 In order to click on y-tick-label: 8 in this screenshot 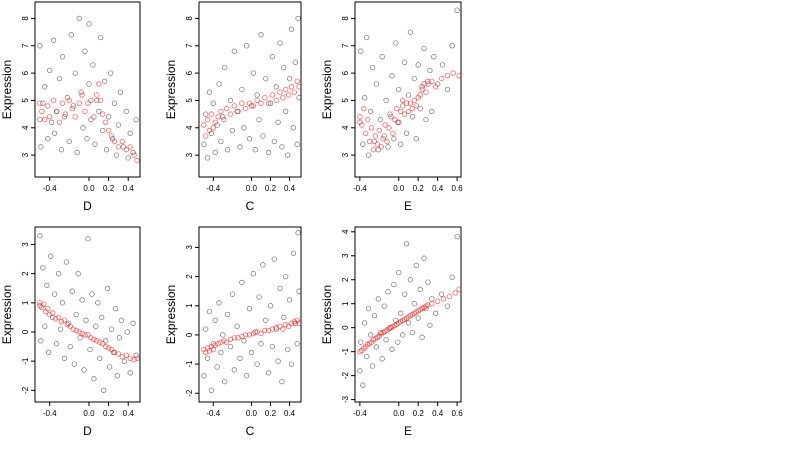, I will do `click(189, 18)`.